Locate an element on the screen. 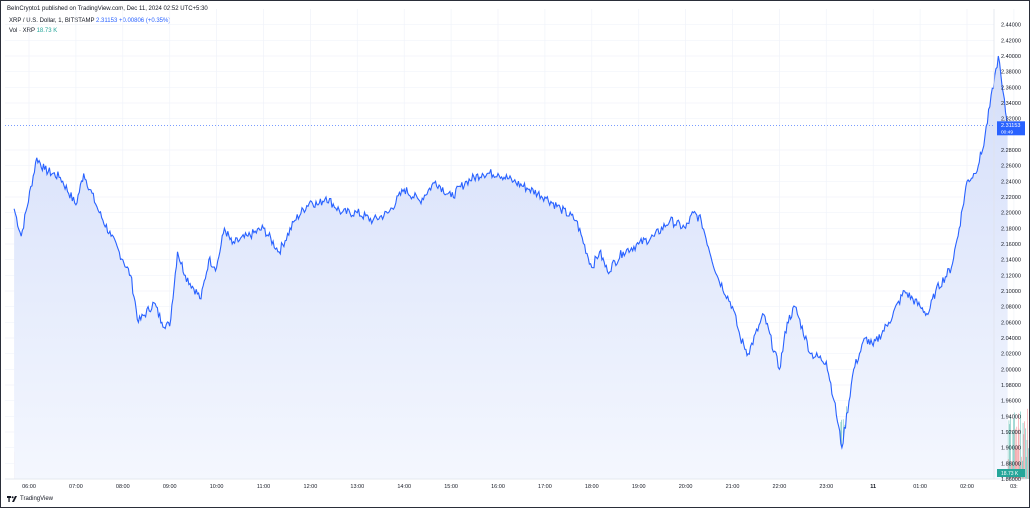 The image size is (1030, 508). x-tick-label: 08:00 is located at coordinates (123, 487).